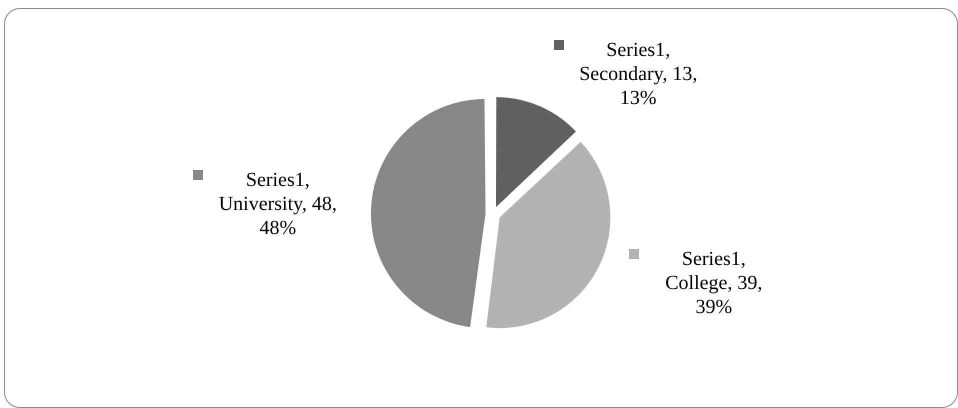  I want to click on text: Series1, College, 39, 39%, so click(713, 283).